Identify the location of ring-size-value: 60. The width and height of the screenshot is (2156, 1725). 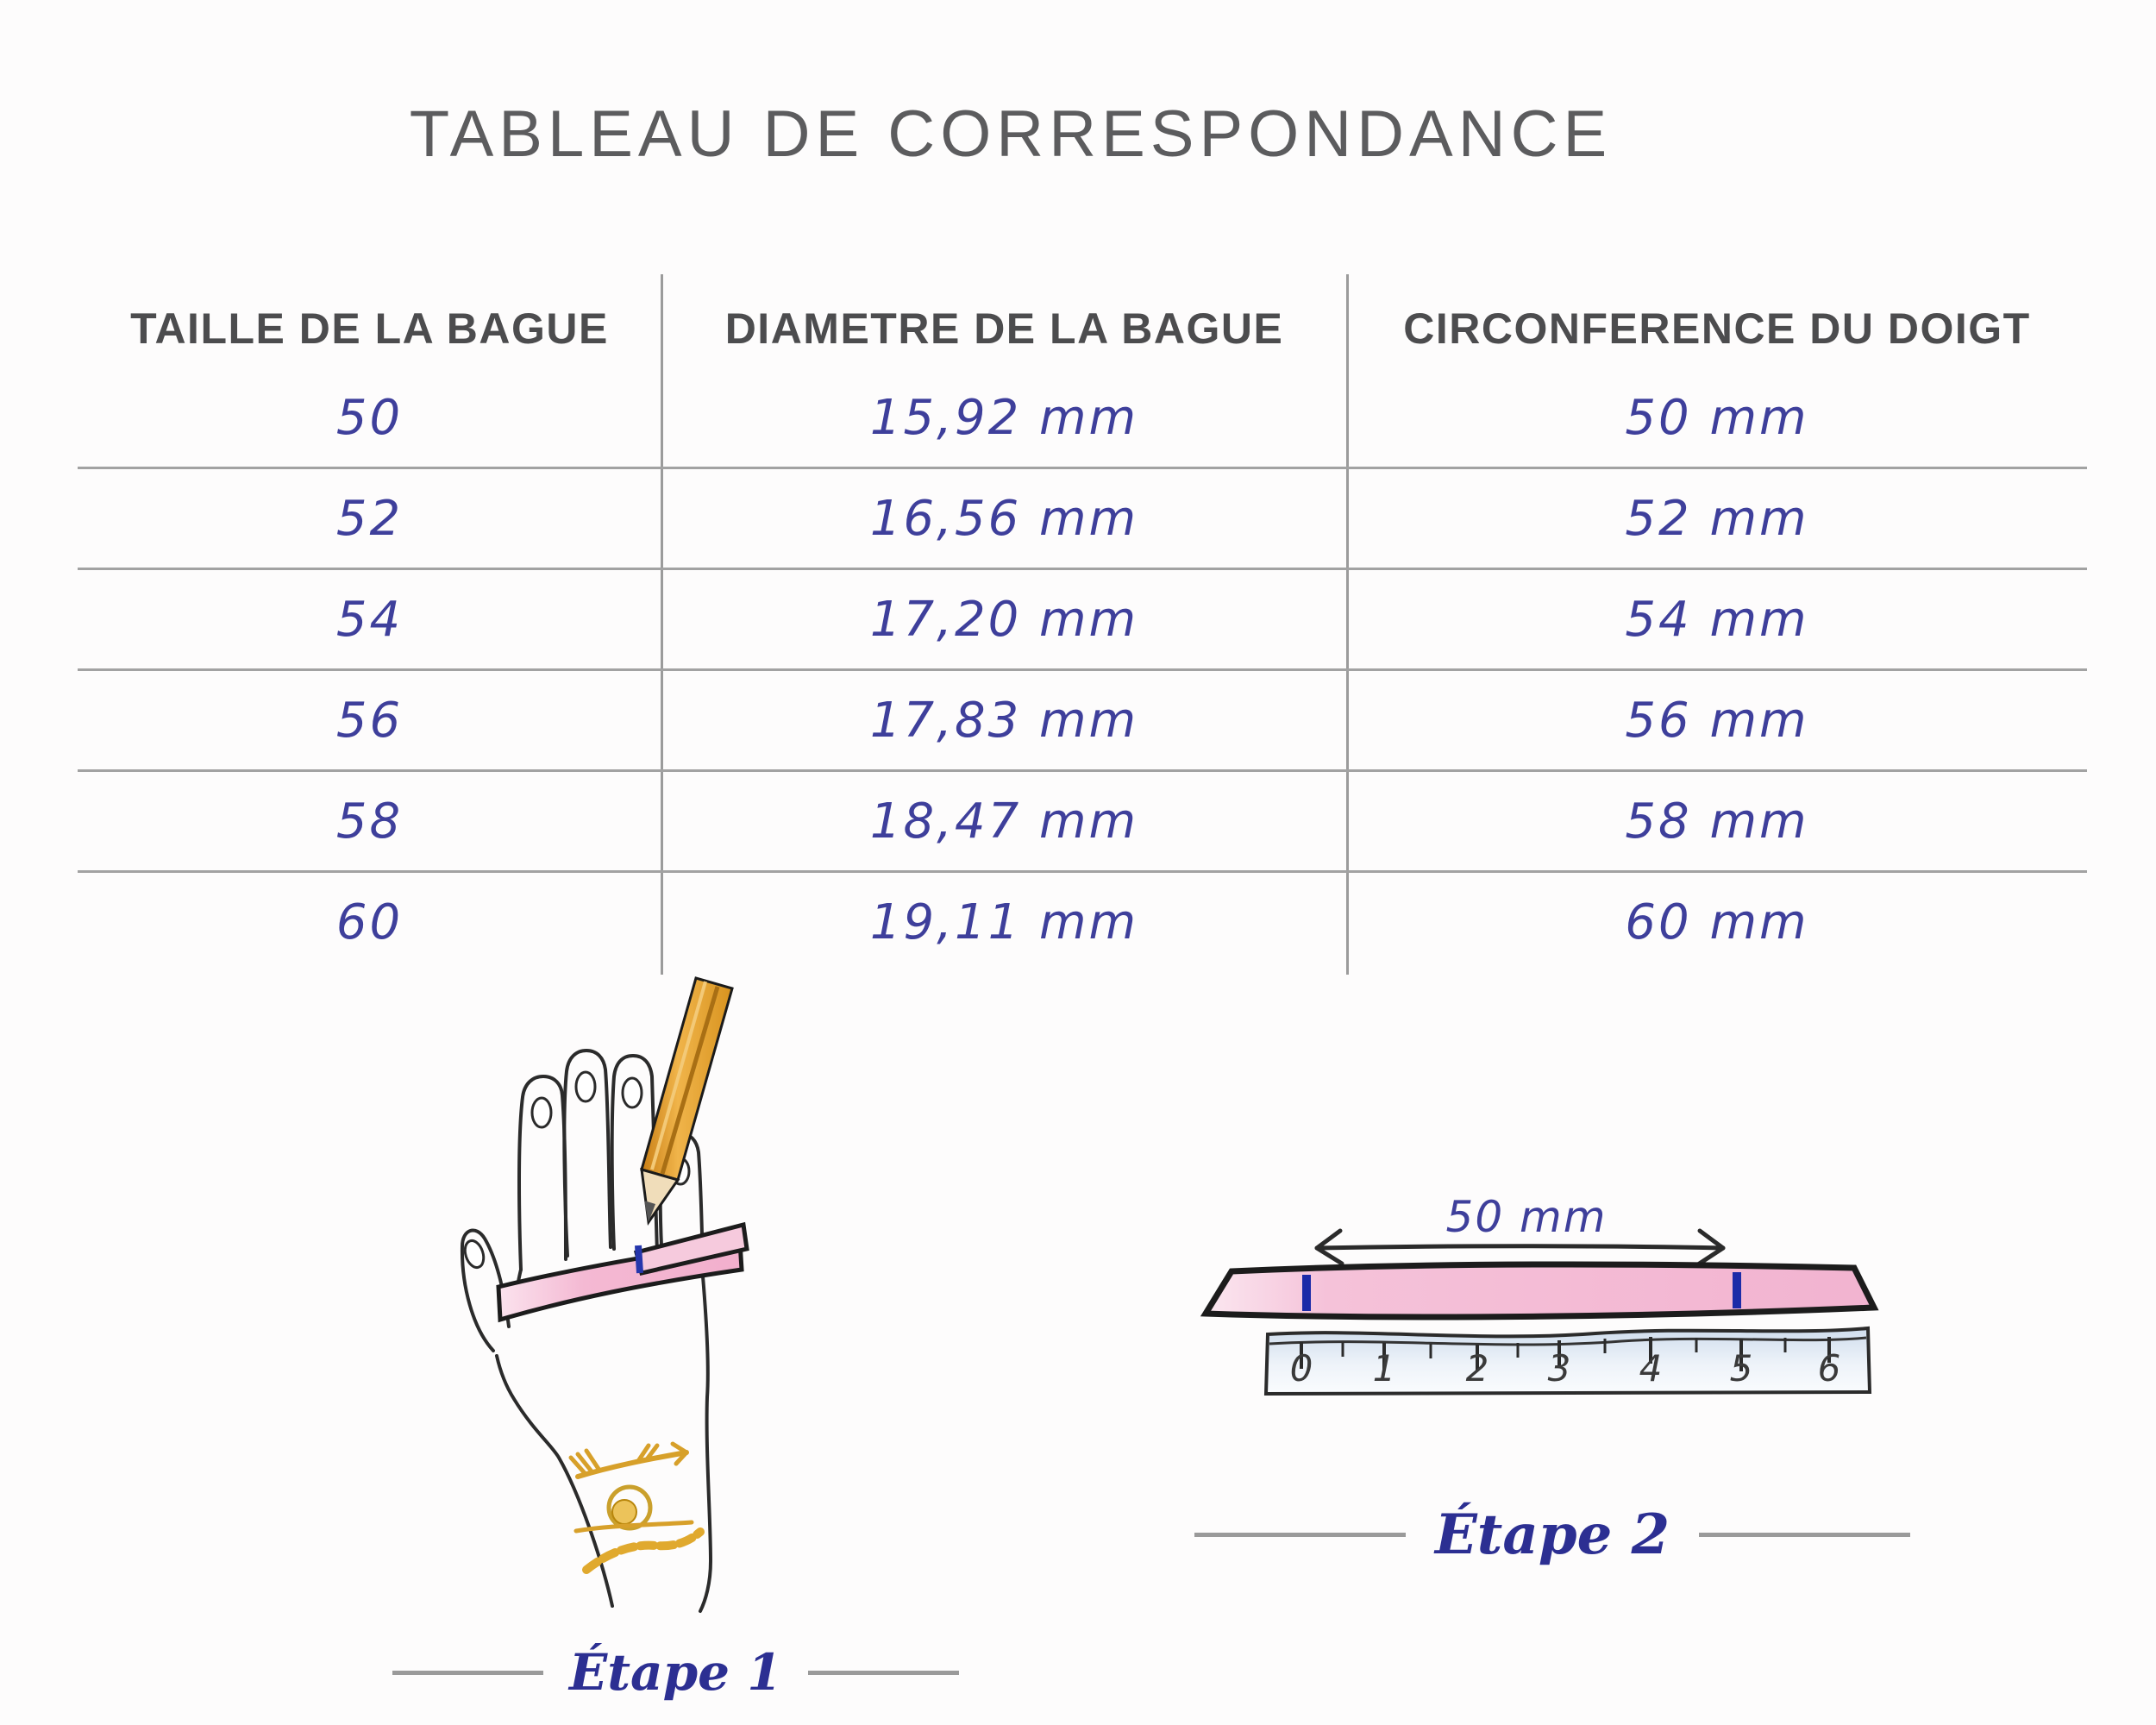
(369, 922).